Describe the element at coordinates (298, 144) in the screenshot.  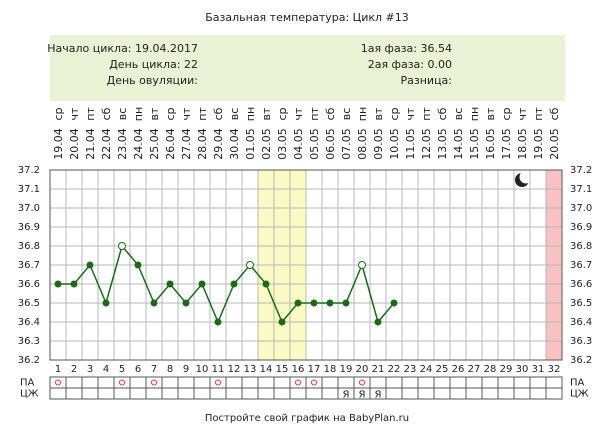
I see `date-label: 04.05` at that location.